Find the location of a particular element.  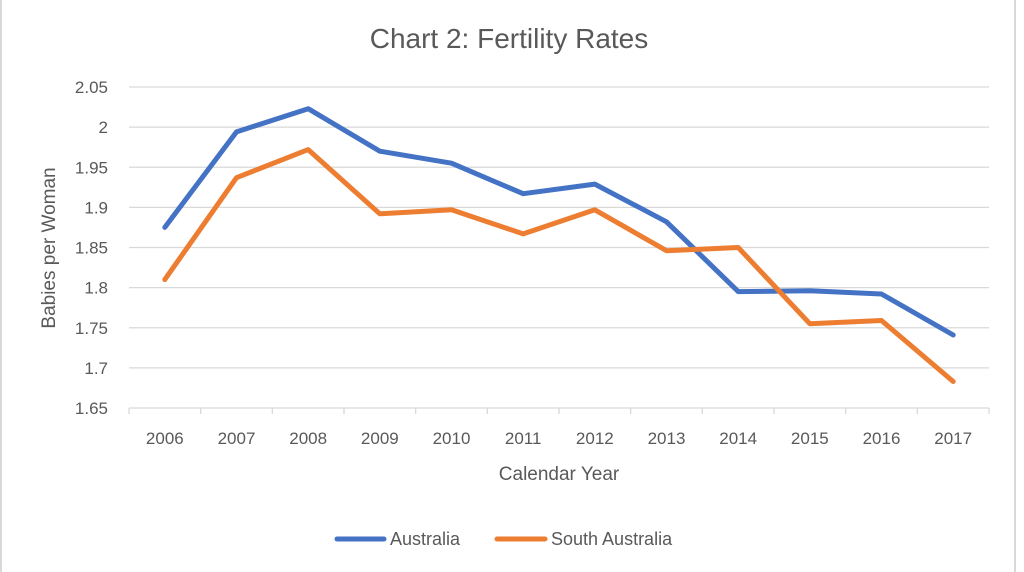

y-tick-label: 1.85 is located at coordinates (91, 248).